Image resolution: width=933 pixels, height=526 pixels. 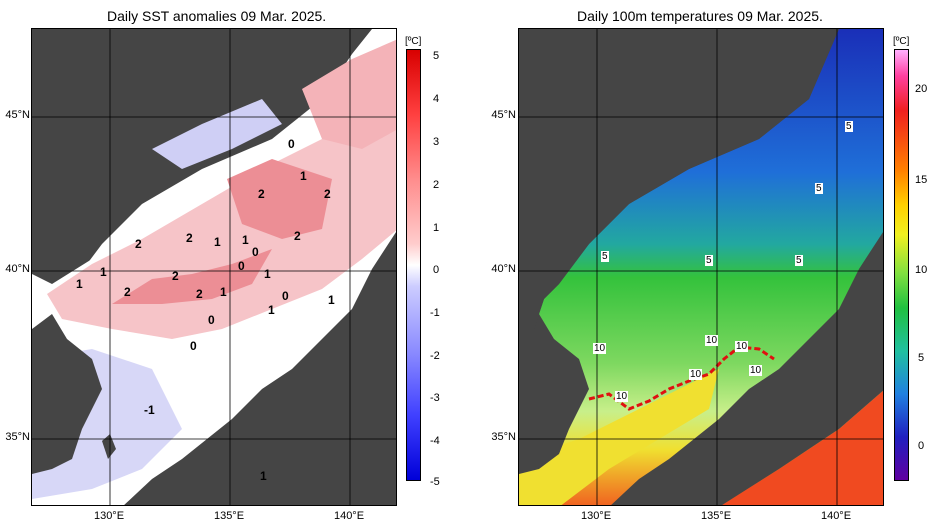 I want to click on sst-warm-region-northeast, so click(x=349, y=94).